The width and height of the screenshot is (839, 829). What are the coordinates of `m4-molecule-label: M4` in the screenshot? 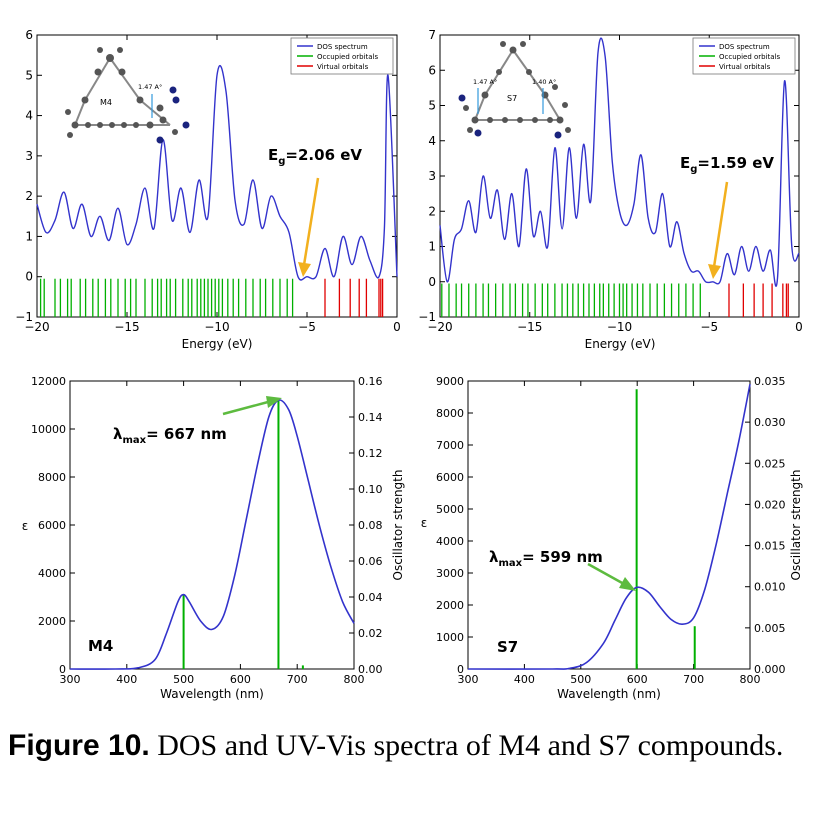 It's located at (106, 102).